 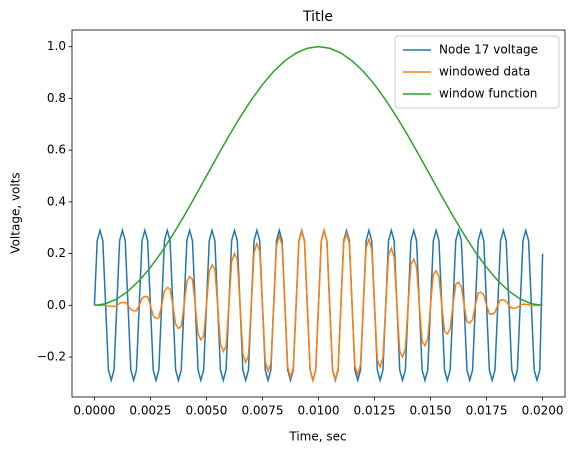 I want to click on legend-box, so click(x=477, y=72).